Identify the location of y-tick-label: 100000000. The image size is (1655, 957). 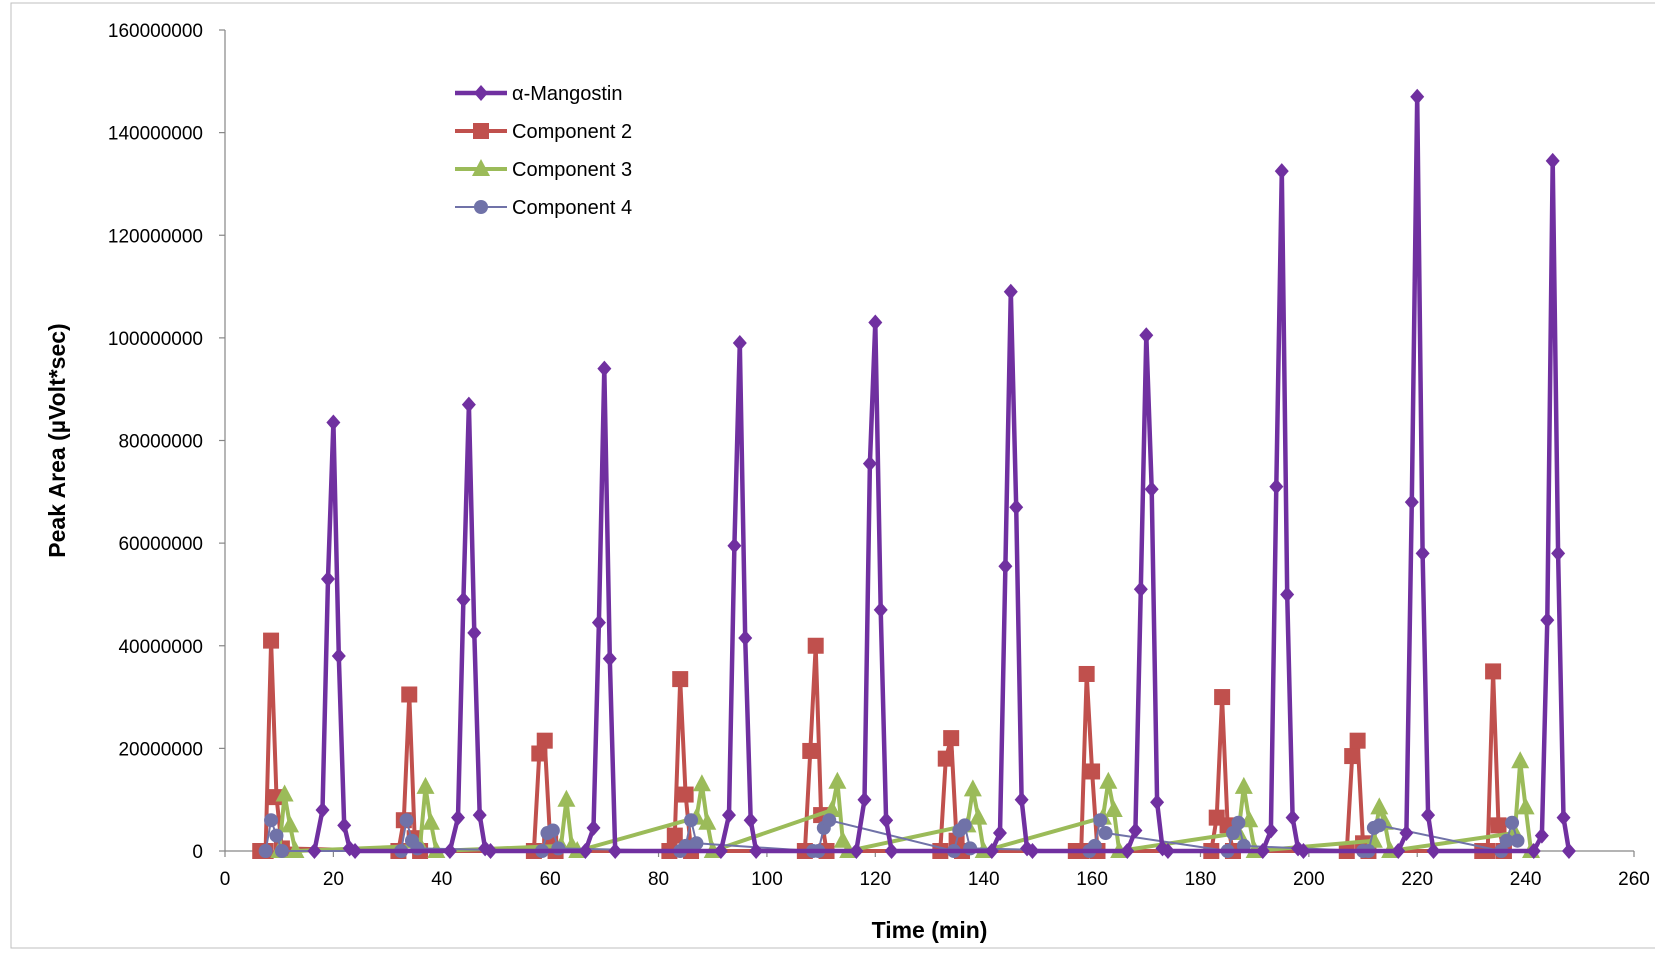
(155, 339).